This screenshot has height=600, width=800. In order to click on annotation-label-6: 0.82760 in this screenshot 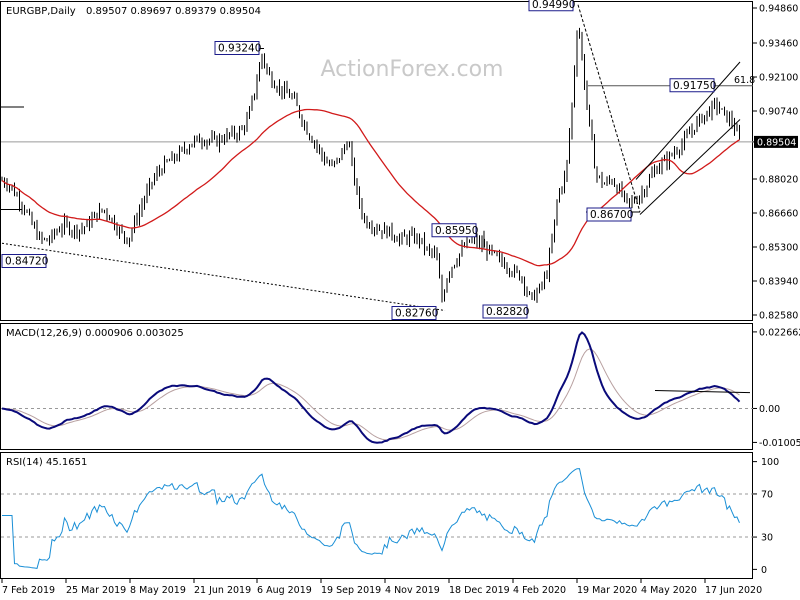, I will do `click(416, 314)`.